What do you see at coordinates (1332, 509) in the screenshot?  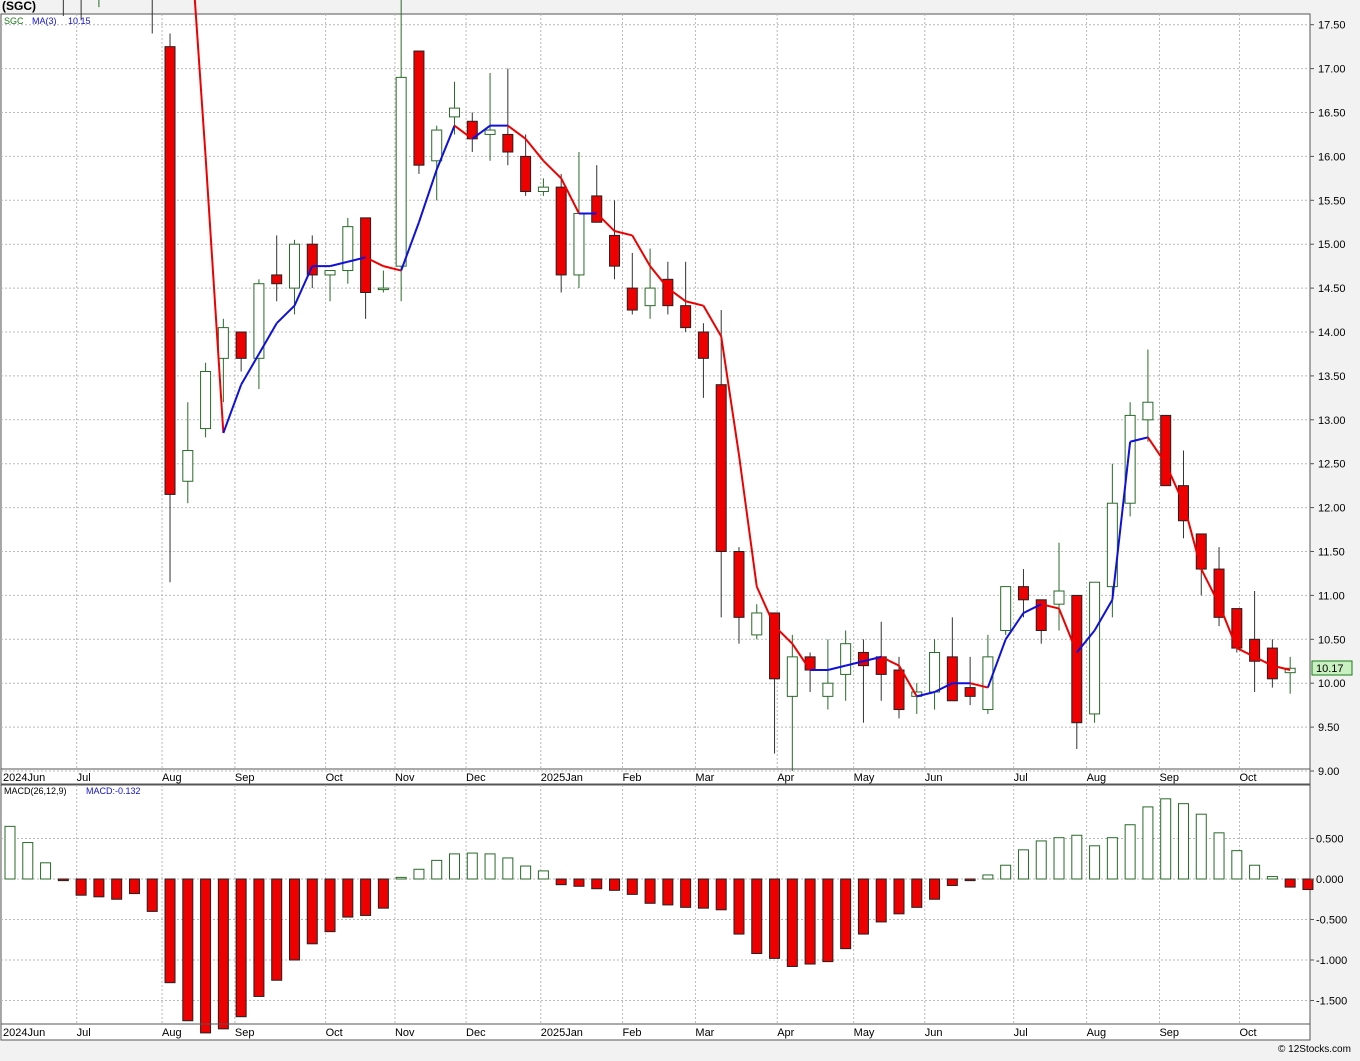 I see `price-tick-label: 12.00` at bounding box center [1332, 509].